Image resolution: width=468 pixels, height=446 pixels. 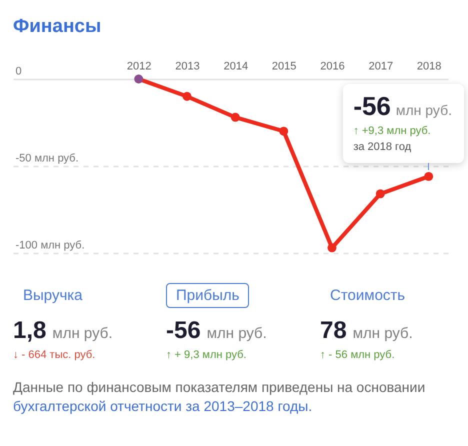 What do you see at coordinates (332, 66) in the screenshot?
I see `x-tick-label: 2016` at bounding box center [332, 66].